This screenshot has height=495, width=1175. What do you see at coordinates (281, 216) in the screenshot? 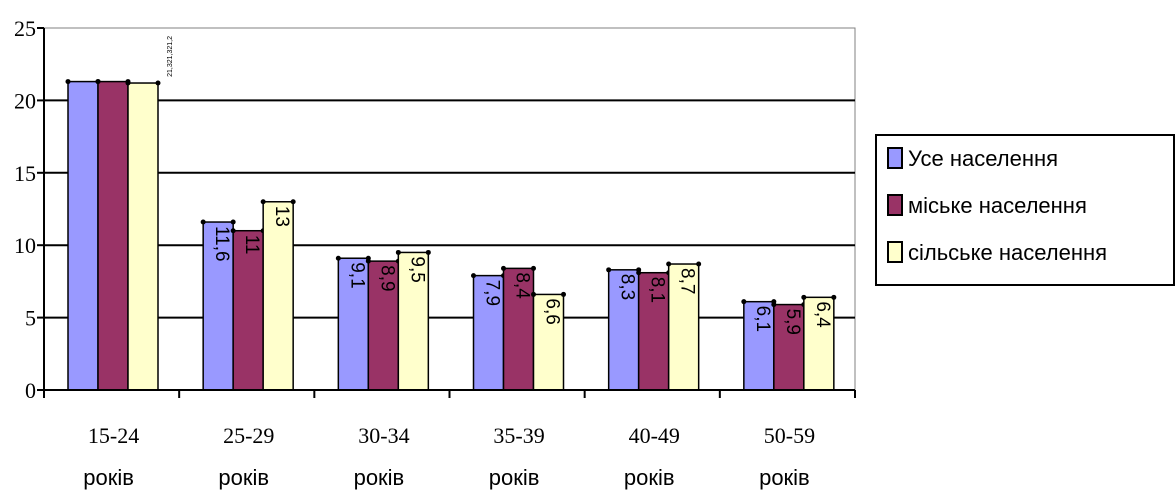
I see `data-label: 13` at bounding box center [281, 216].